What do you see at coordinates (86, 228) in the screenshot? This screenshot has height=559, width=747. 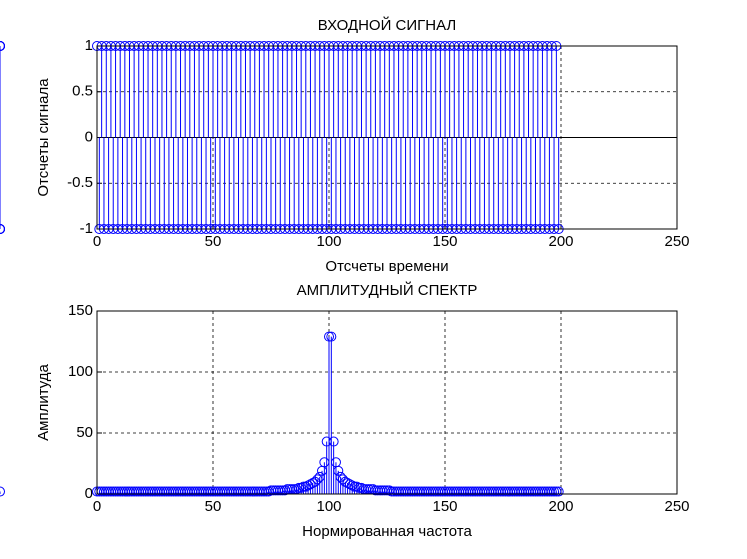 I see `y-tick-label: -1` at bounding box center [86, 228].